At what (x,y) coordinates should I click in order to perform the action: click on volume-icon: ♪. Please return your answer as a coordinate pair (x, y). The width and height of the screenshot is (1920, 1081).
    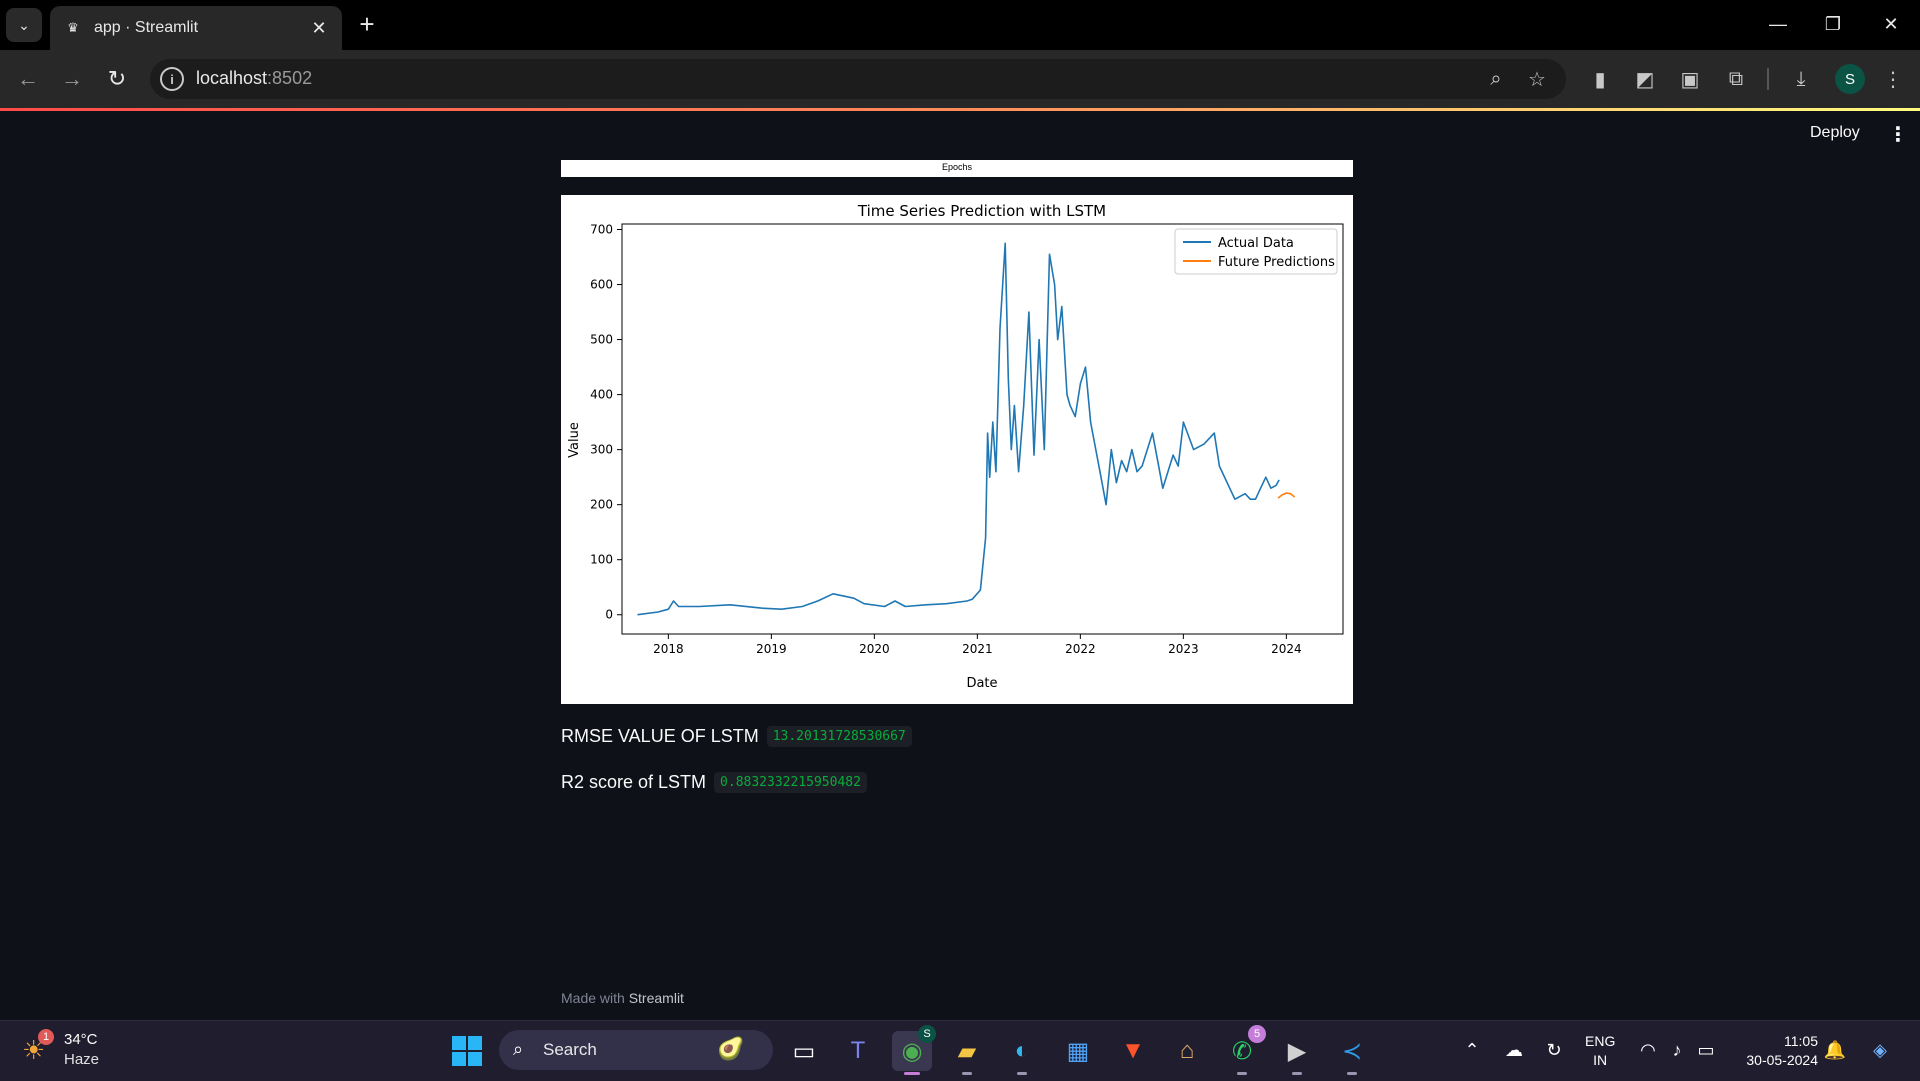
    Looking at the image, I should click on (1677, 1049).